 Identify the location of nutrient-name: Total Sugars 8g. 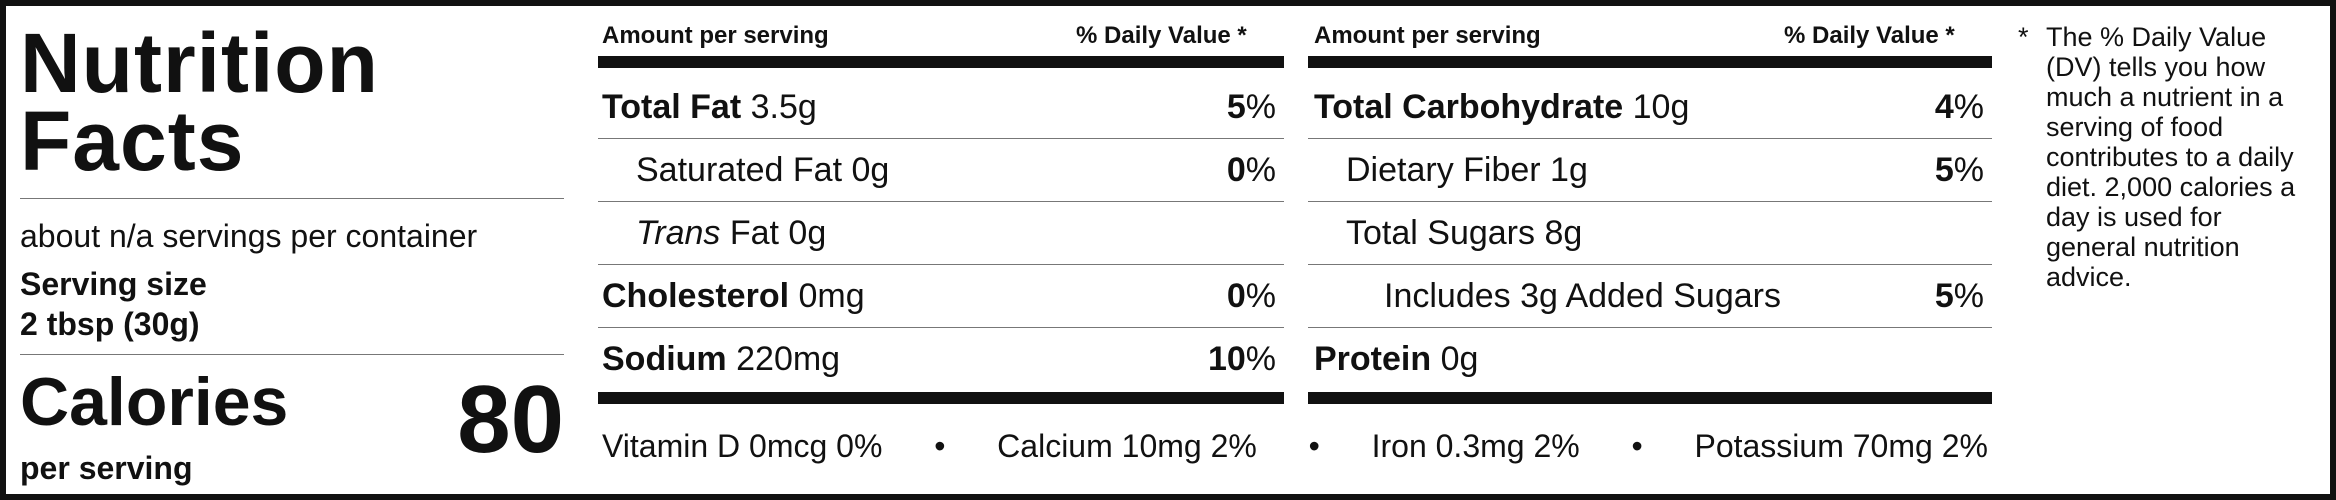
(1464, 232).